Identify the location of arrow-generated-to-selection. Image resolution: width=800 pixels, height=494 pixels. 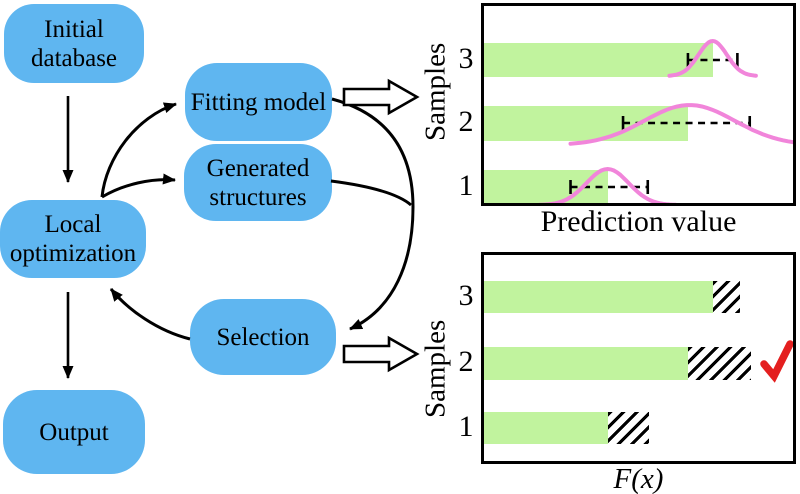
(371, 193).